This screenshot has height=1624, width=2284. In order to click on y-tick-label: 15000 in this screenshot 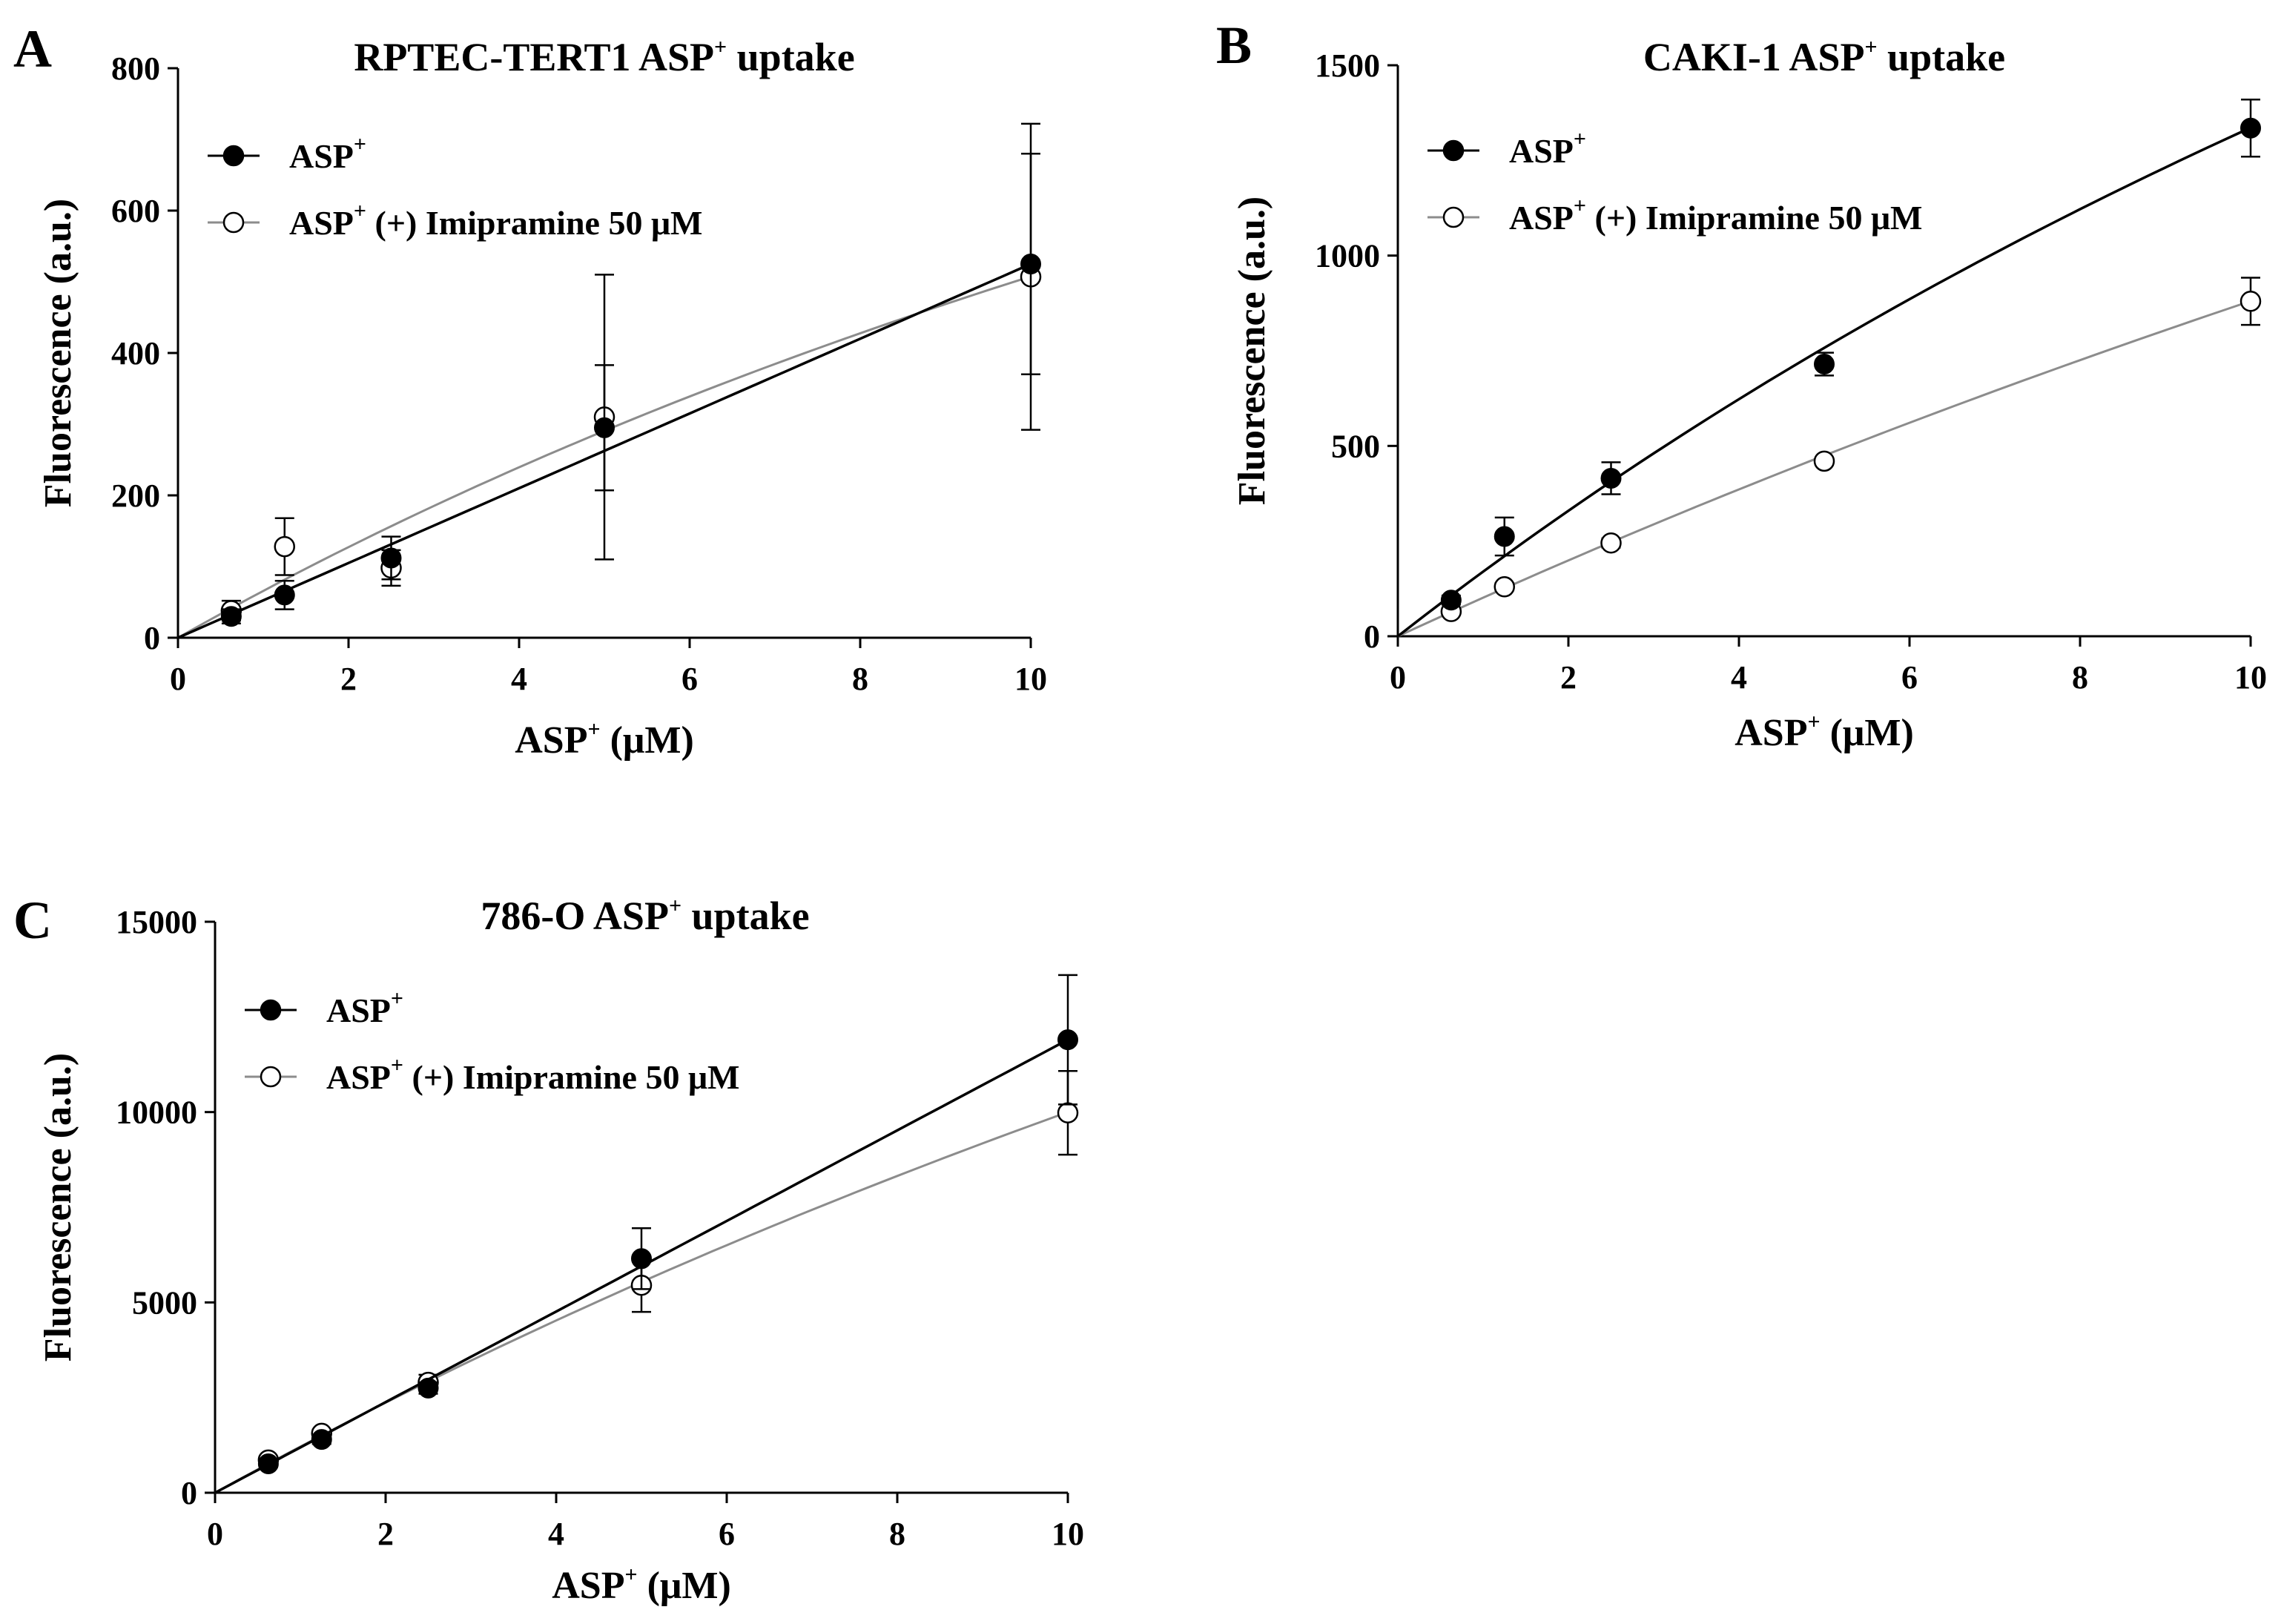, I will do `click(156, 922)`.